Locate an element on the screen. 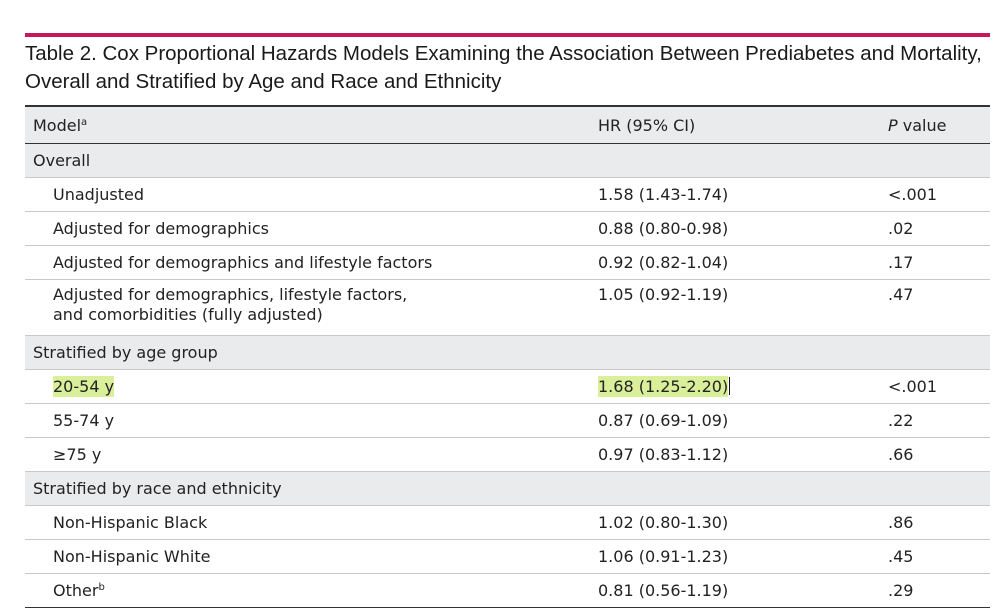 The height and width of the screenshot is (611, 1000). cell-p-value: .86 is located at coordinates (939, 522).